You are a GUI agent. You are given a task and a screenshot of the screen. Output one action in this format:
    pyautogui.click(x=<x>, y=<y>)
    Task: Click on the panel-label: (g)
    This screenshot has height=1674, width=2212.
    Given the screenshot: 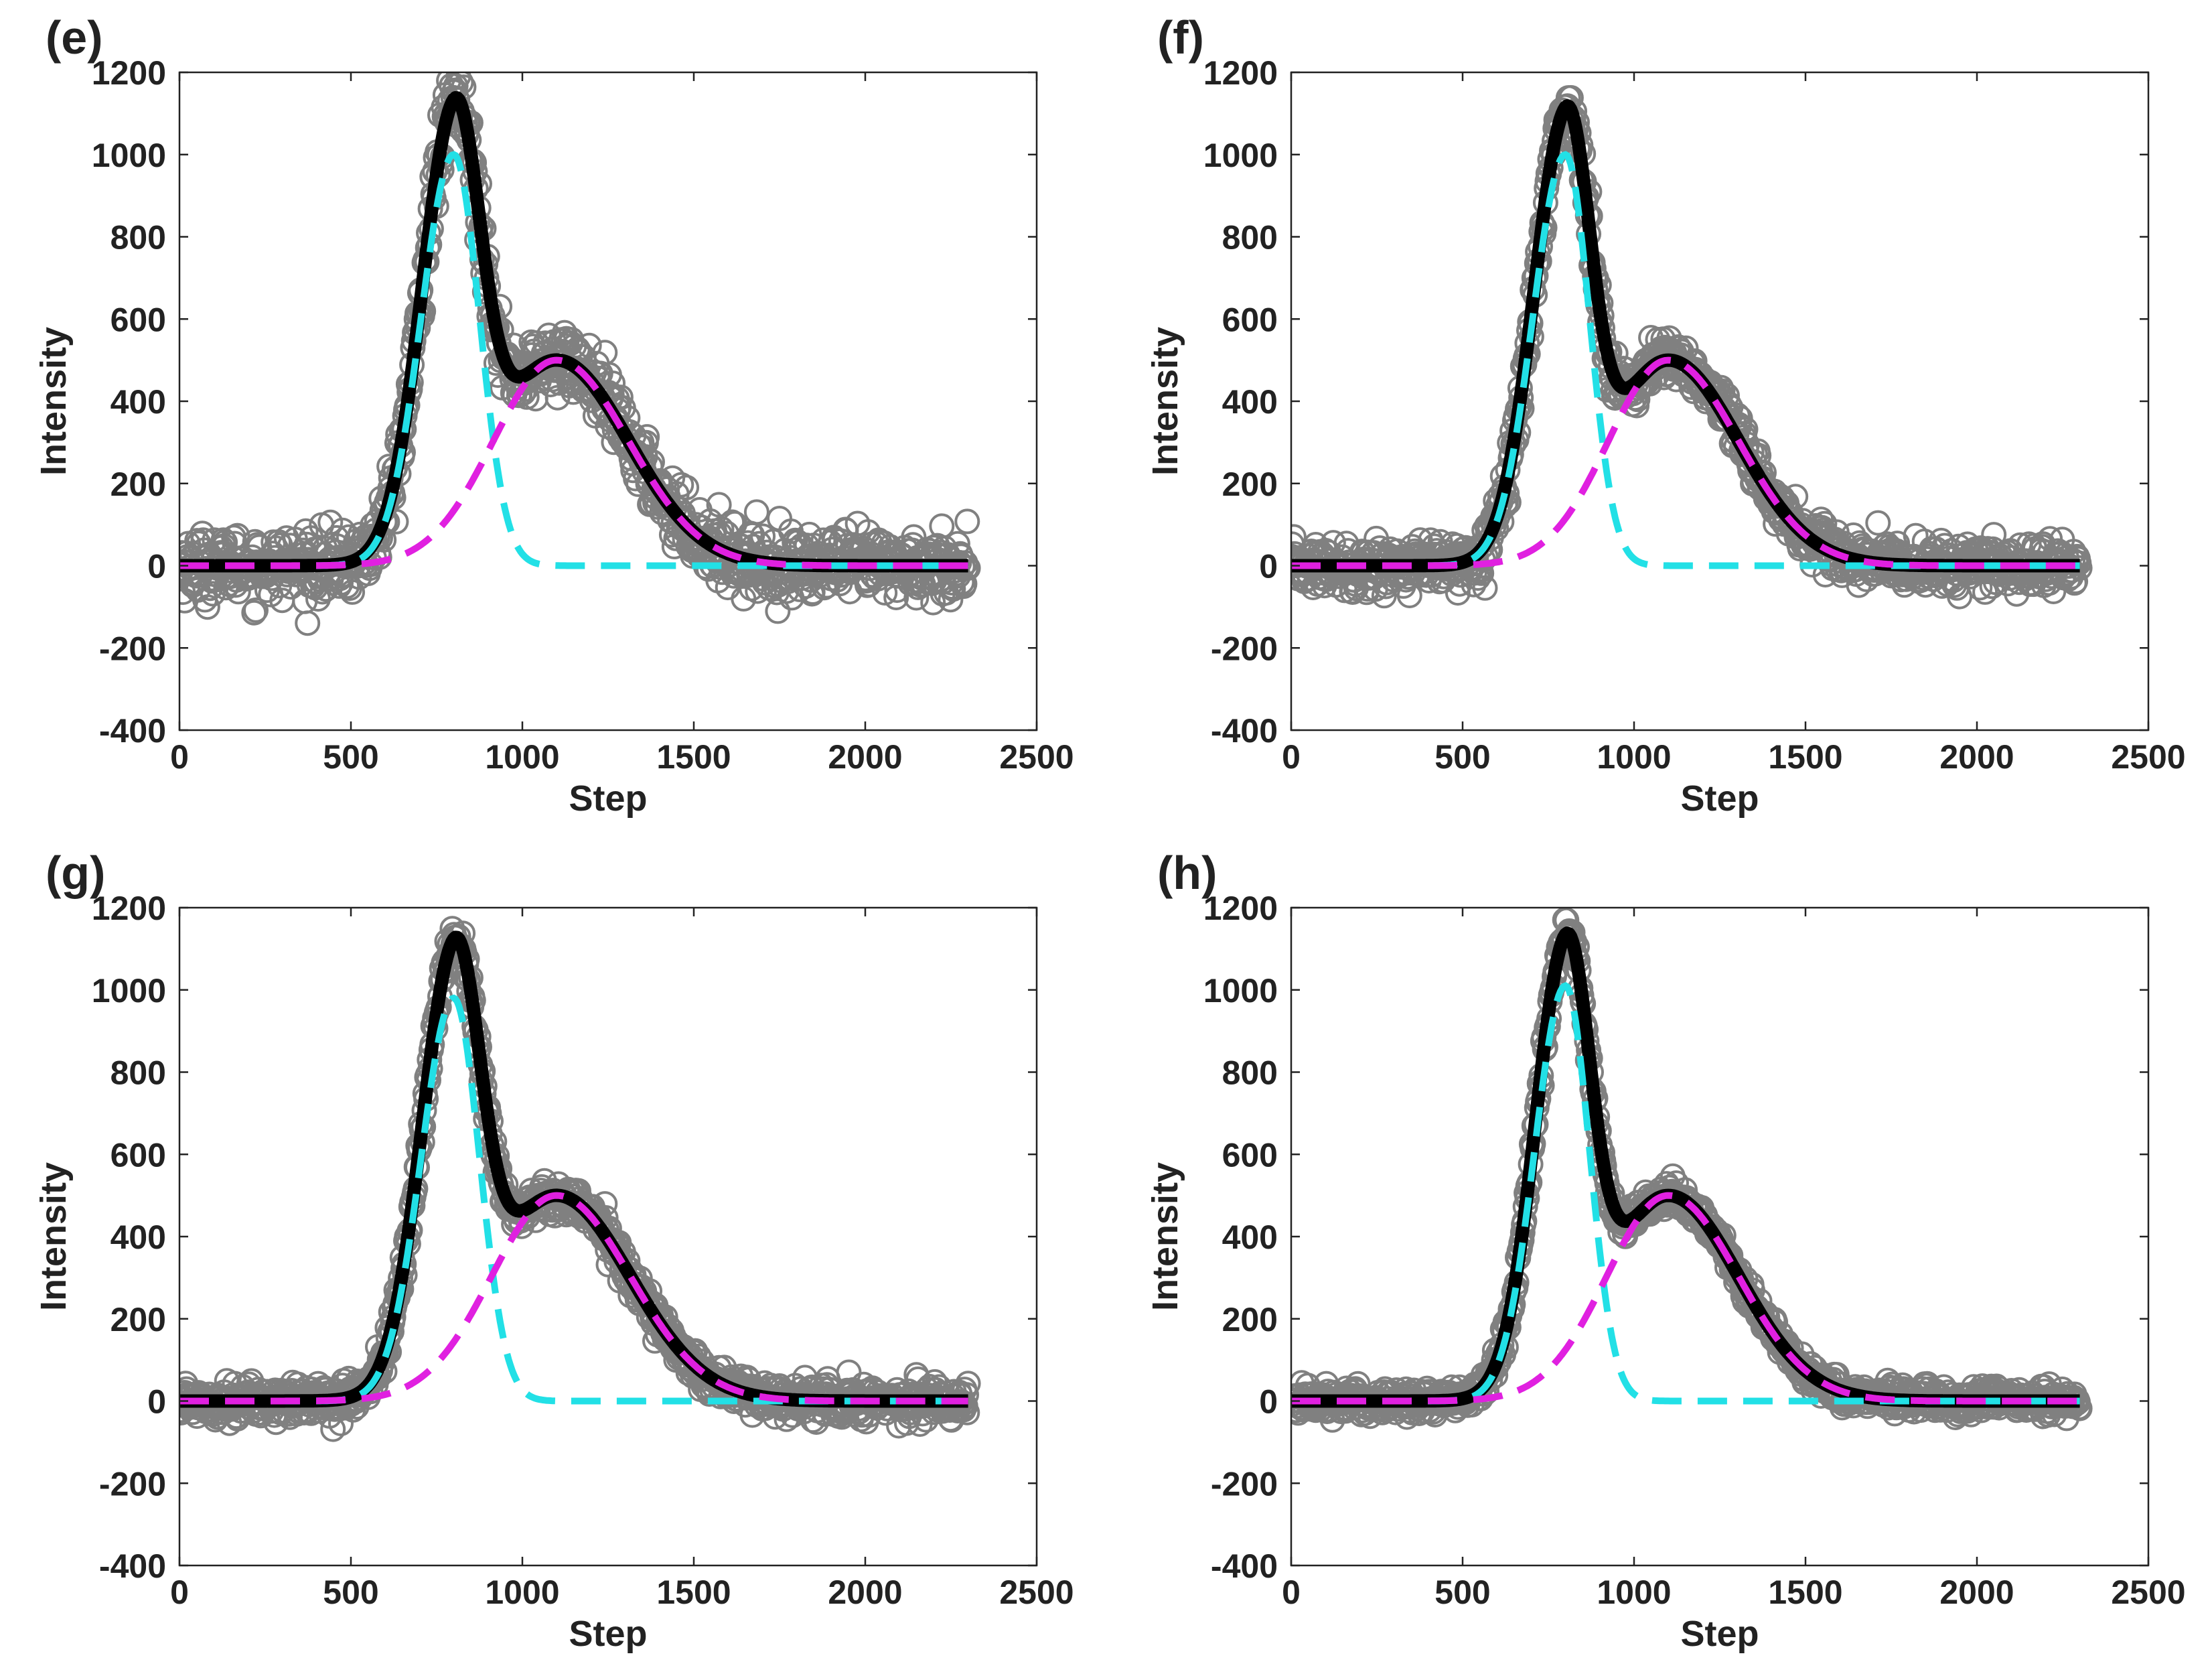 What is the action you would take?
    pyautogui.click(x=75, y=873)
    